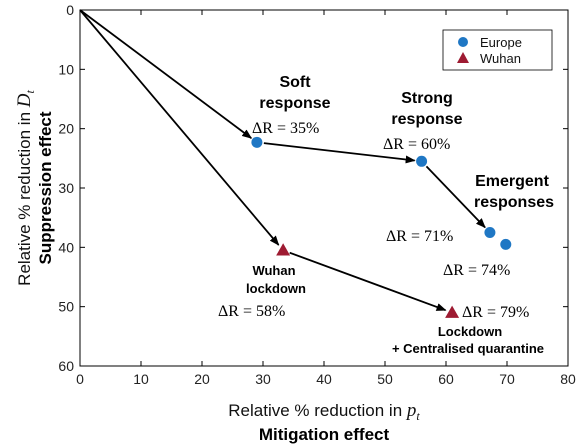 Image resolution: width=576 pixels, height=448 pixels. What do you see at coordinates (476, 270) in the screenshot?
I see `dr-label-emergent-74: ΔR = 74%` at bounding box center [476, 270].